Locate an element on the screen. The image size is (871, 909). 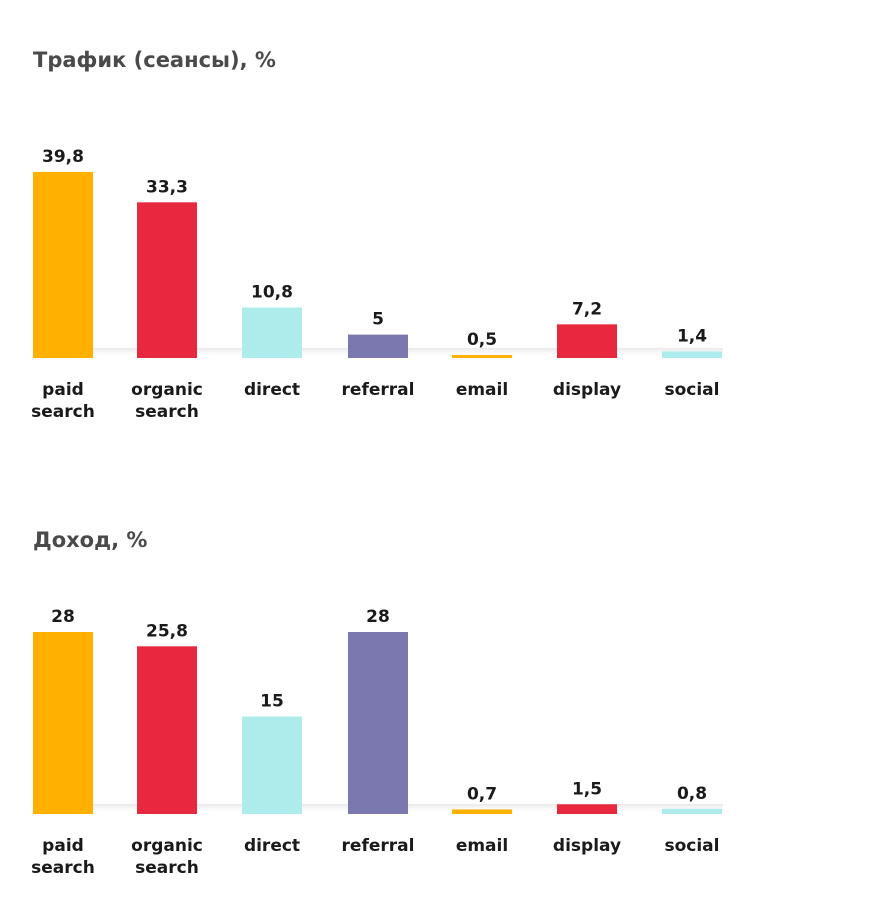
revenue-value-label-0: 28 is located at coordinates (63, 617).